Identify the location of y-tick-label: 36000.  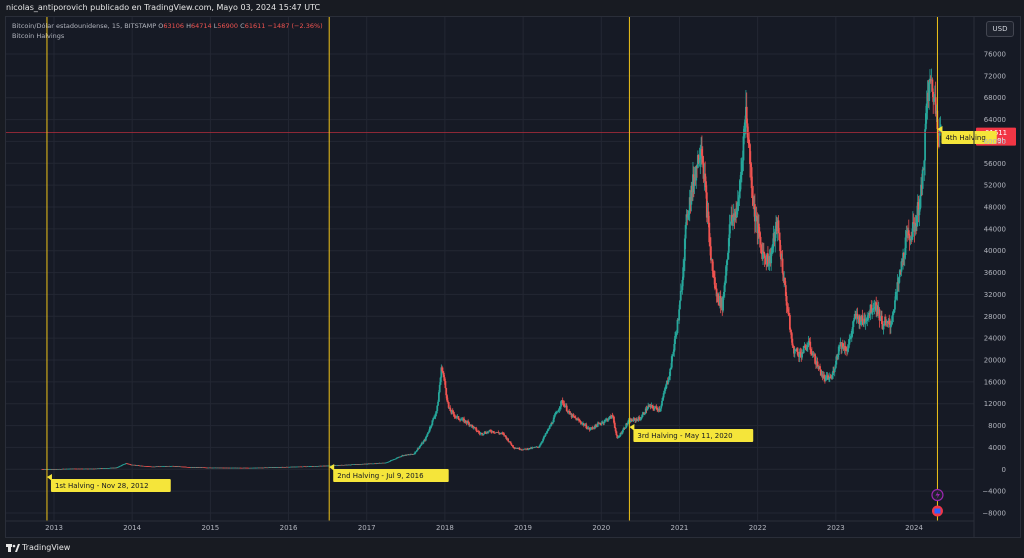
(995, 273).